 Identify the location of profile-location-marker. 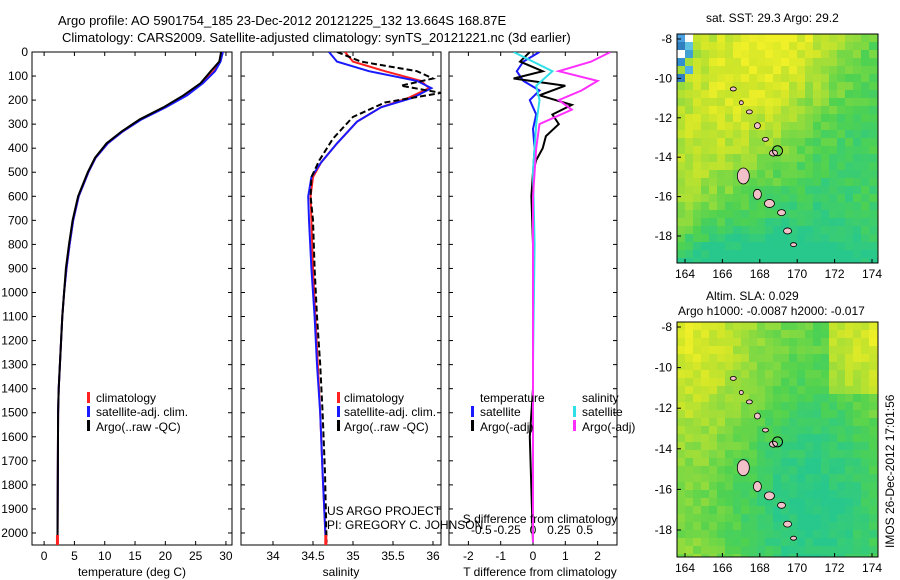
(777, 151).